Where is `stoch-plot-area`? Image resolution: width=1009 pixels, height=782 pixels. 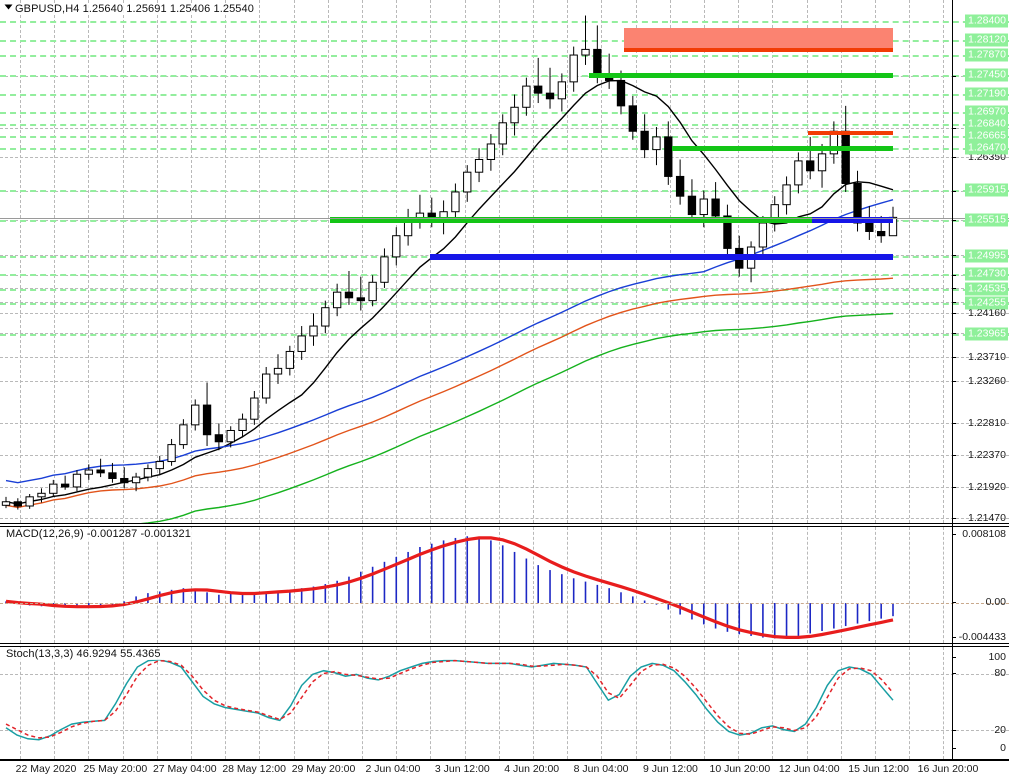 stoch-plot-area is located at coordinates (504, 703).